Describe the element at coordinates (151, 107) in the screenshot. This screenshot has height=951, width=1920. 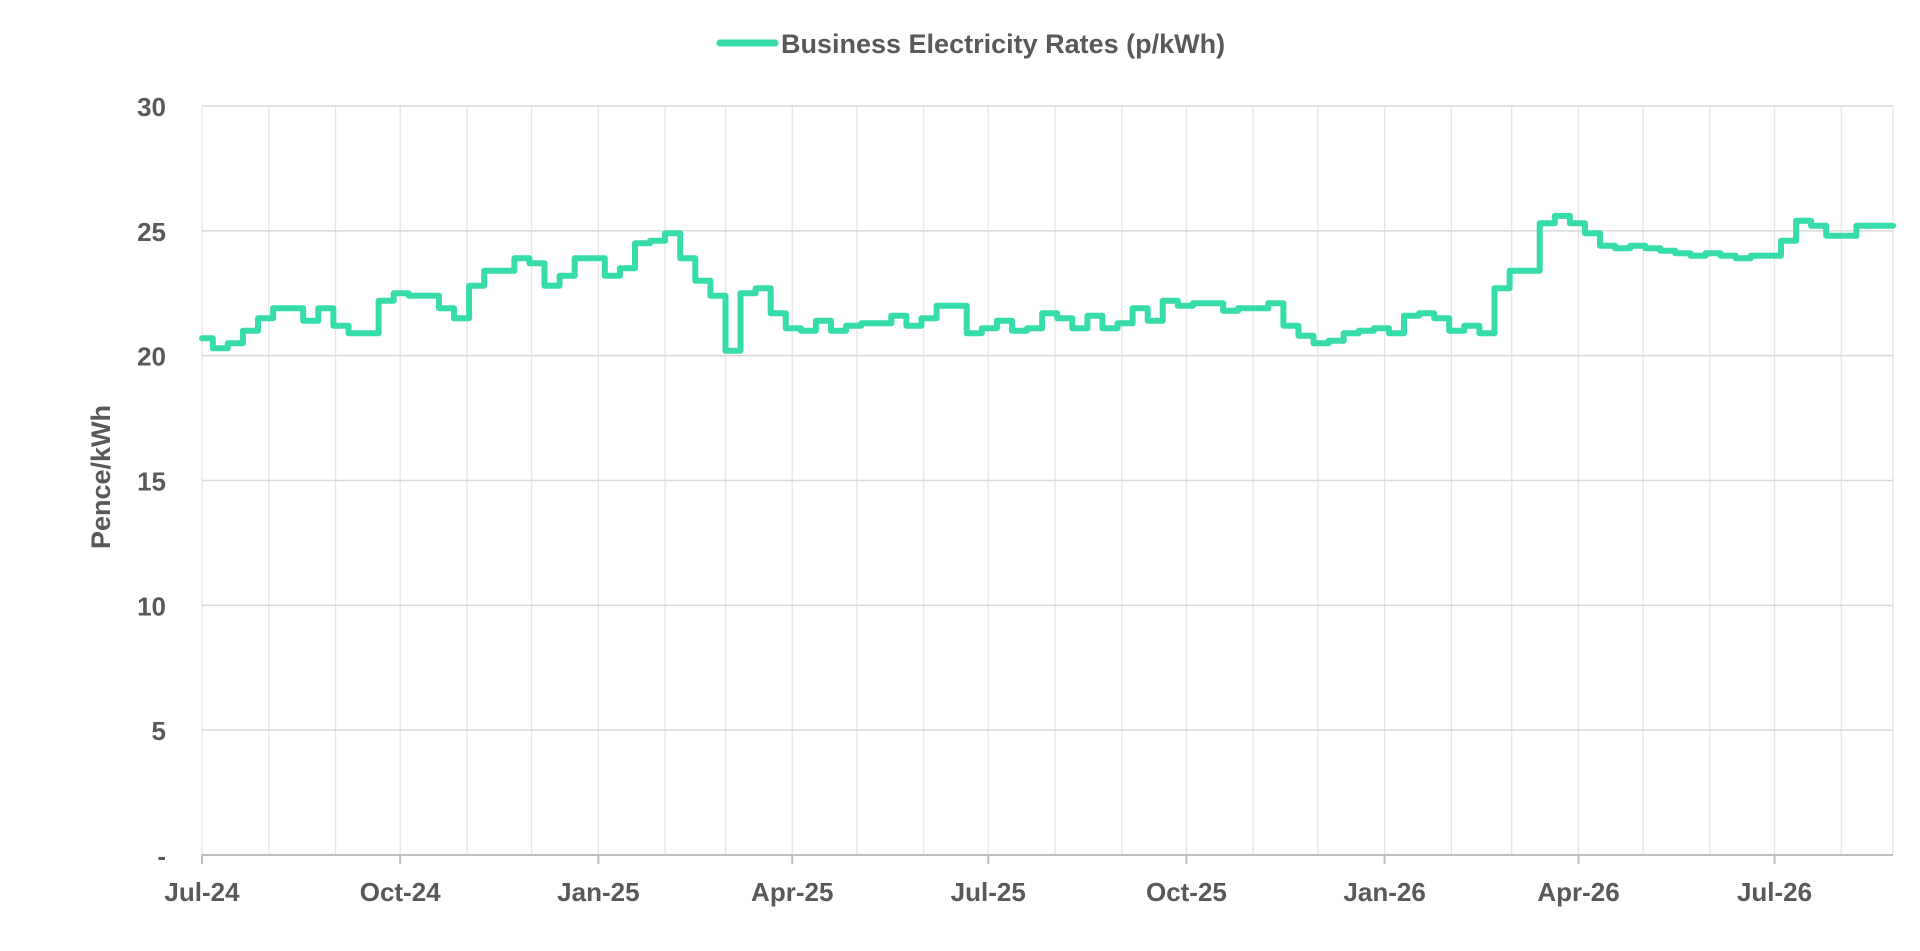
I see `y-tick-label: 30` at that location.